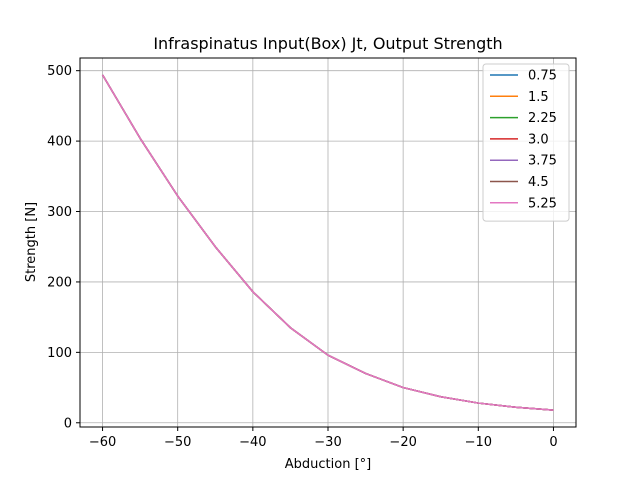  Describe the element at coordinates (59, 71) in the screenshot. I see `y-tick-label: 500` at that location.